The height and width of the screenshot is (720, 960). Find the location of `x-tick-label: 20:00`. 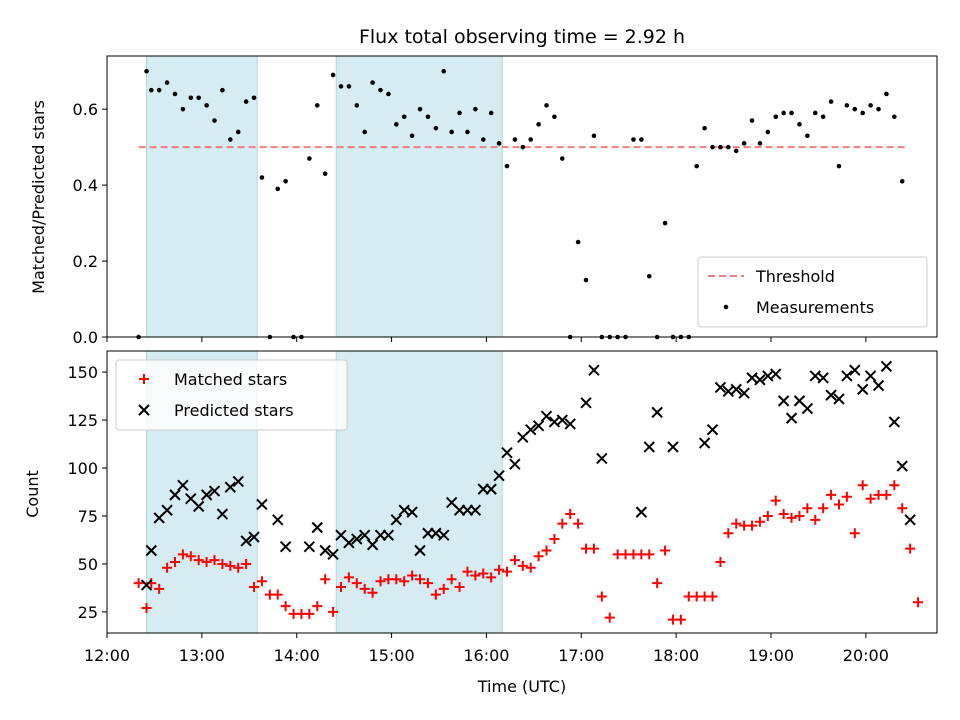

x-tick-label: 20:00 is located at coordinates (866, 655).